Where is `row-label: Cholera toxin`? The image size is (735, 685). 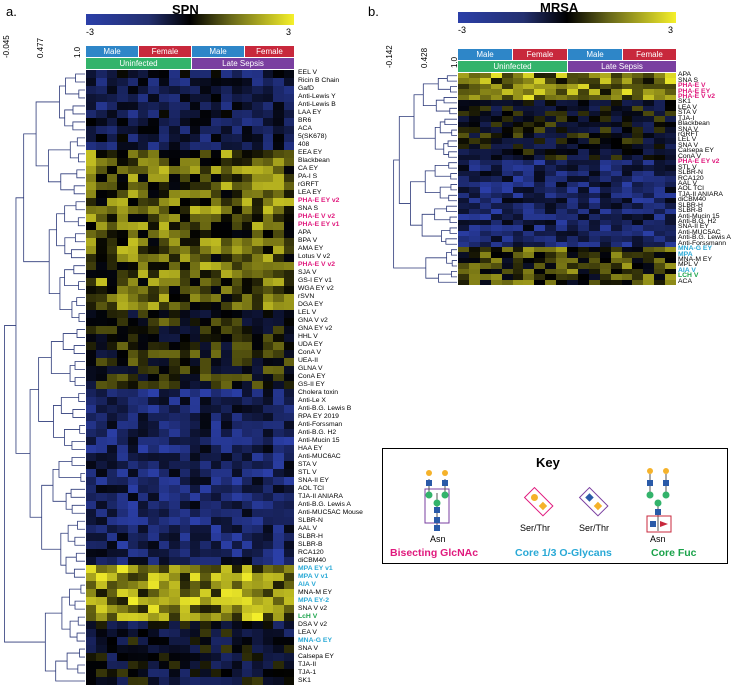
row-label: Cholera toxin is located at coordinates (318, 392).